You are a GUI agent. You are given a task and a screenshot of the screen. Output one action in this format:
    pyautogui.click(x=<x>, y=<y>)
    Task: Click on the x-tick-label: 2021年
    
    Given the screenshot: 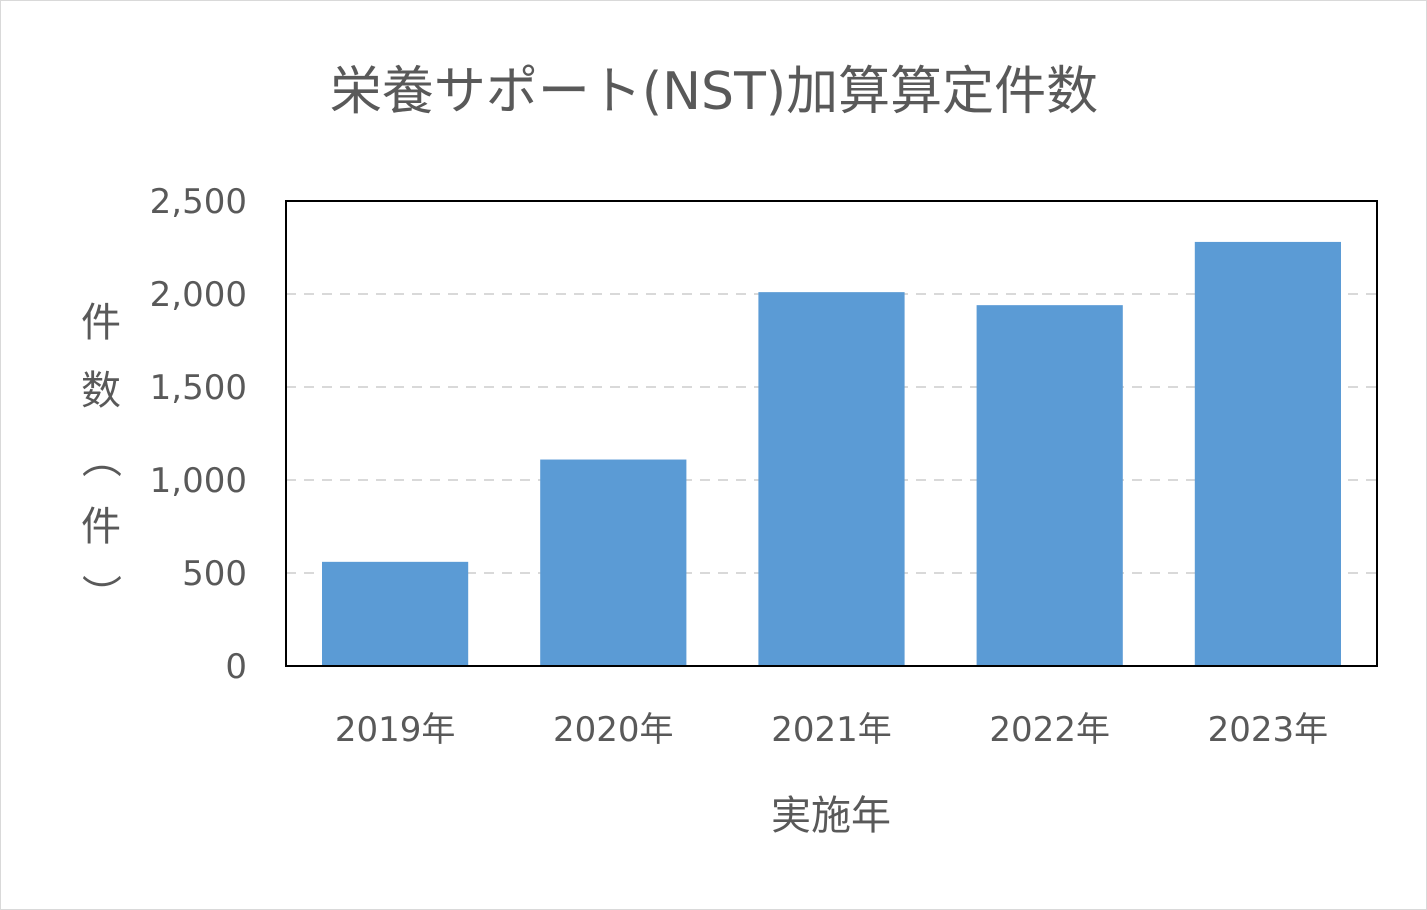 What is the action you would take?
    pyautogui.click(x=831, y=730)
    